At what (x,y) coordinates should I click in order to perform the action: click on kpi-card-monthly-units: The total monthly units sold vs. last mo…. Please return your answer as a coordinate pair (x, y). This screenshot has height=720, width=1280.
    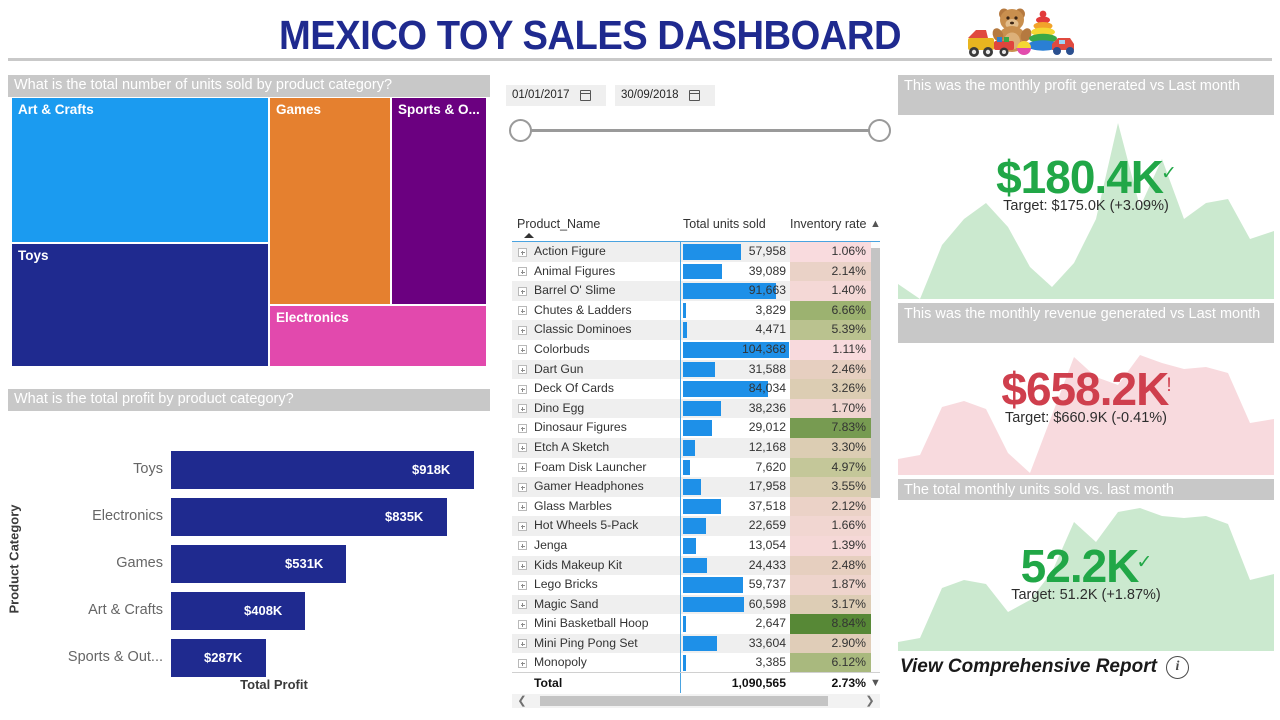
    Looking at the image, I should click on (1086, 565).